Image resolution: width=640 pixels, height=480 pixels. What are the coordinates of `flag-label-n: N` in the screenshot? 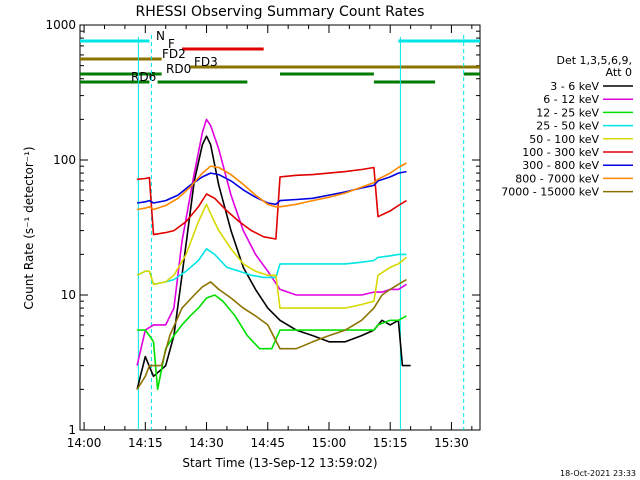 It's located at (160, 36).